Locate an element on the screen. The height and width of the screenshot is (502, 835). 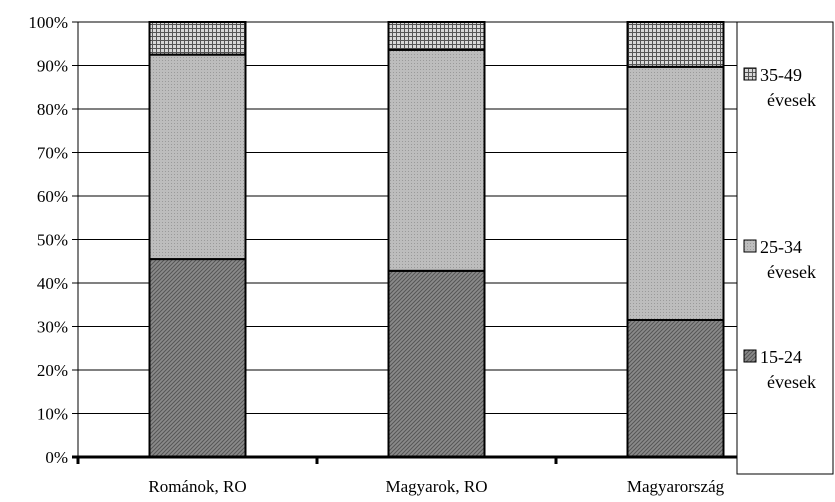
y-tick-label: 70% is located at coordinates (52, 153).